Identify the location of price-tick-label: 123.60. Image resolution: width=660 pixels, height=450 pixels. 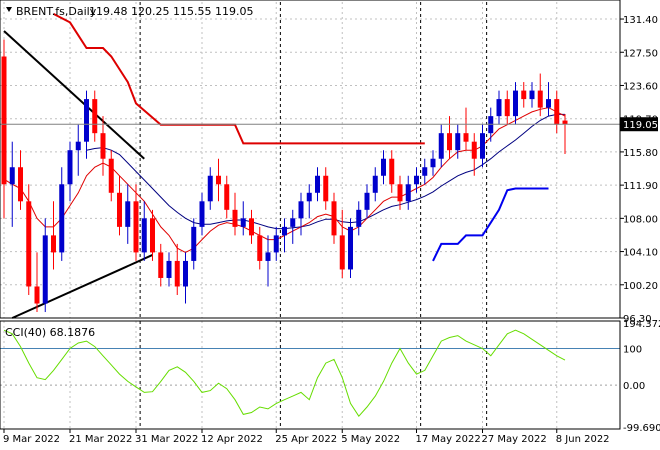
(640, 86).